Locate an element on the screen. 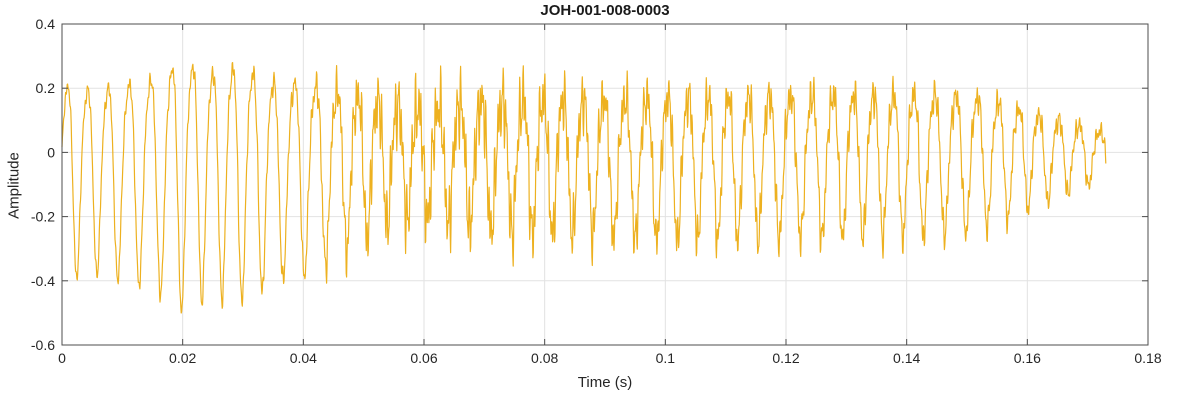 Image resolution: width=1182 pixels, height=404 pixels. x-tick-label: 0.06 is located at coordinates (423, 358).